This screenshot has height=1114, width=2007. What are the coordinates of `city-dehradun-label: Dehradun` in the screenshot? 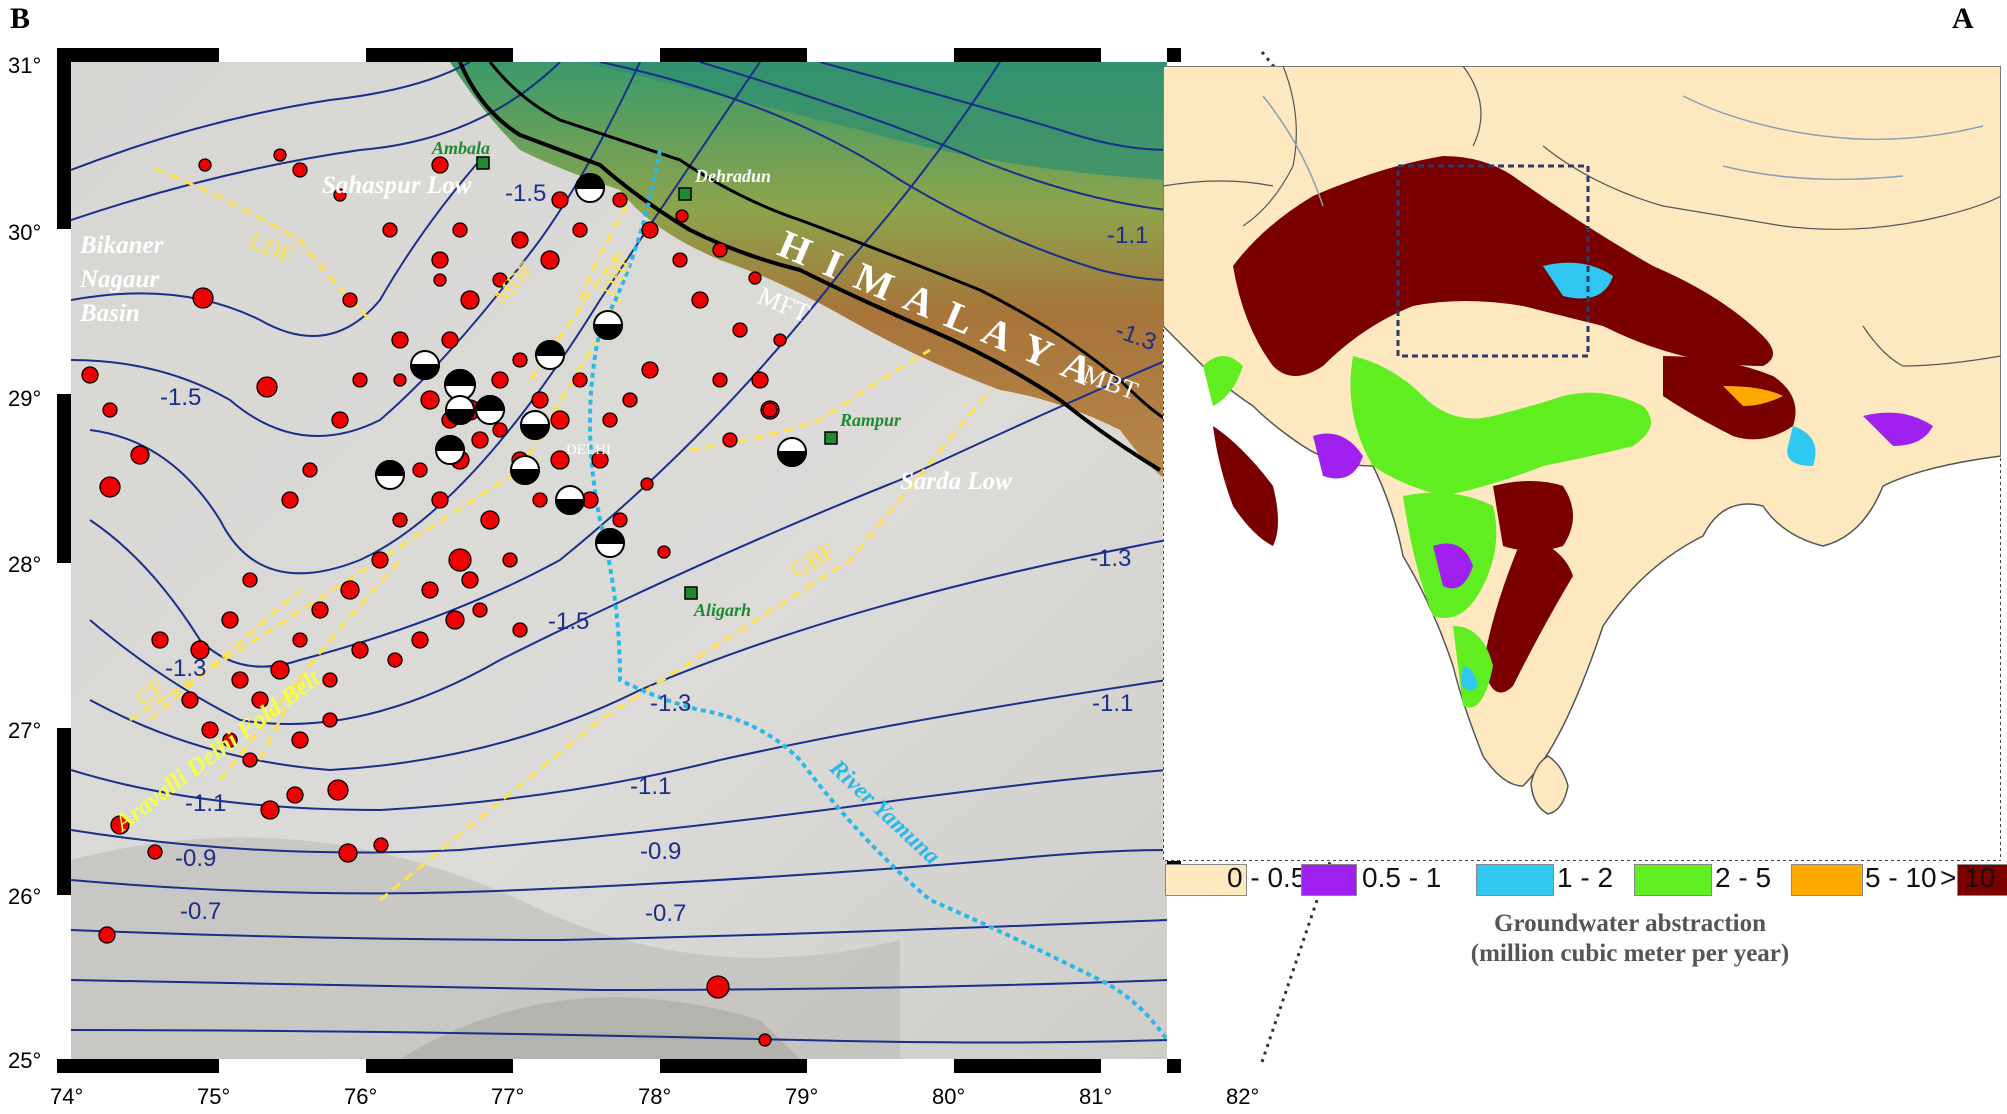 It's located at (733, 176).